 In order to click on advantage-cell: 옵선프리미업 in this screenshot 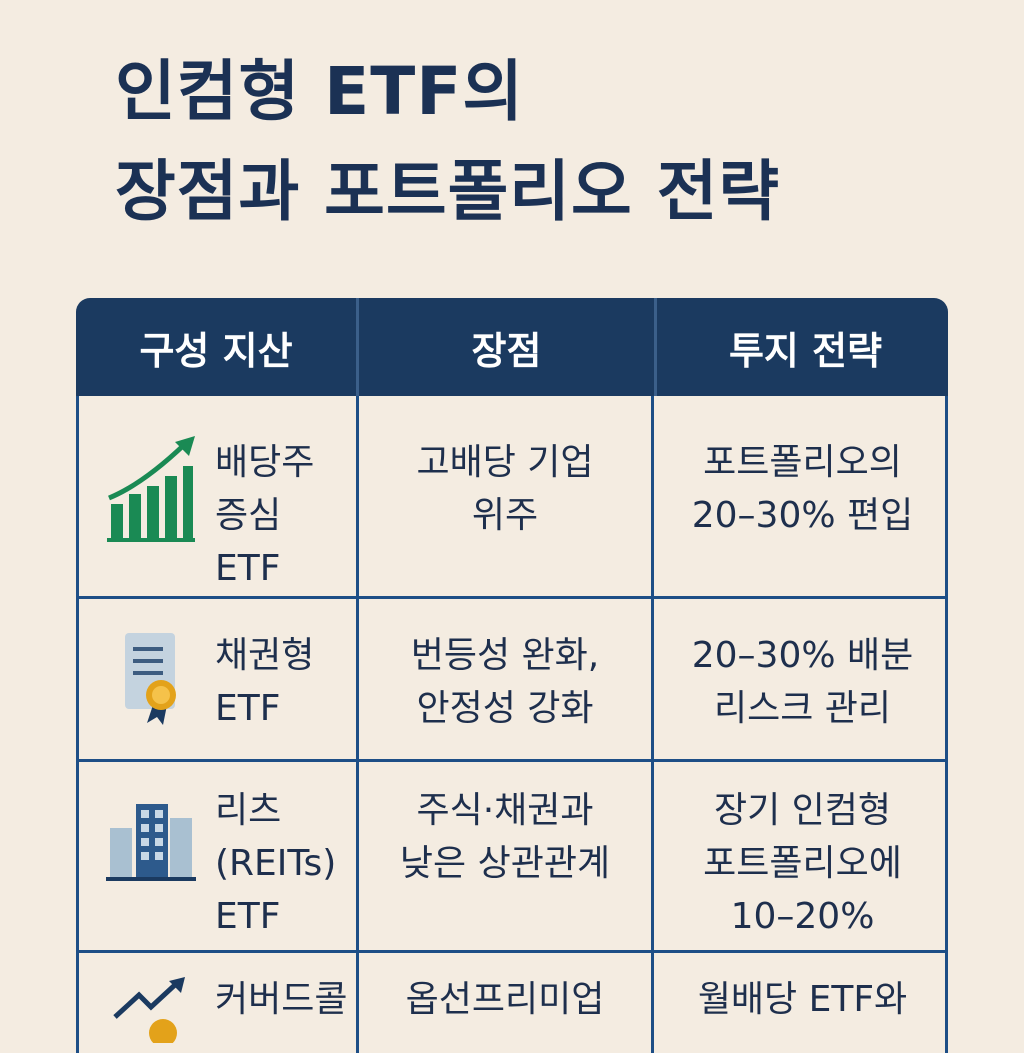, I will do `click(506, 1003)`.